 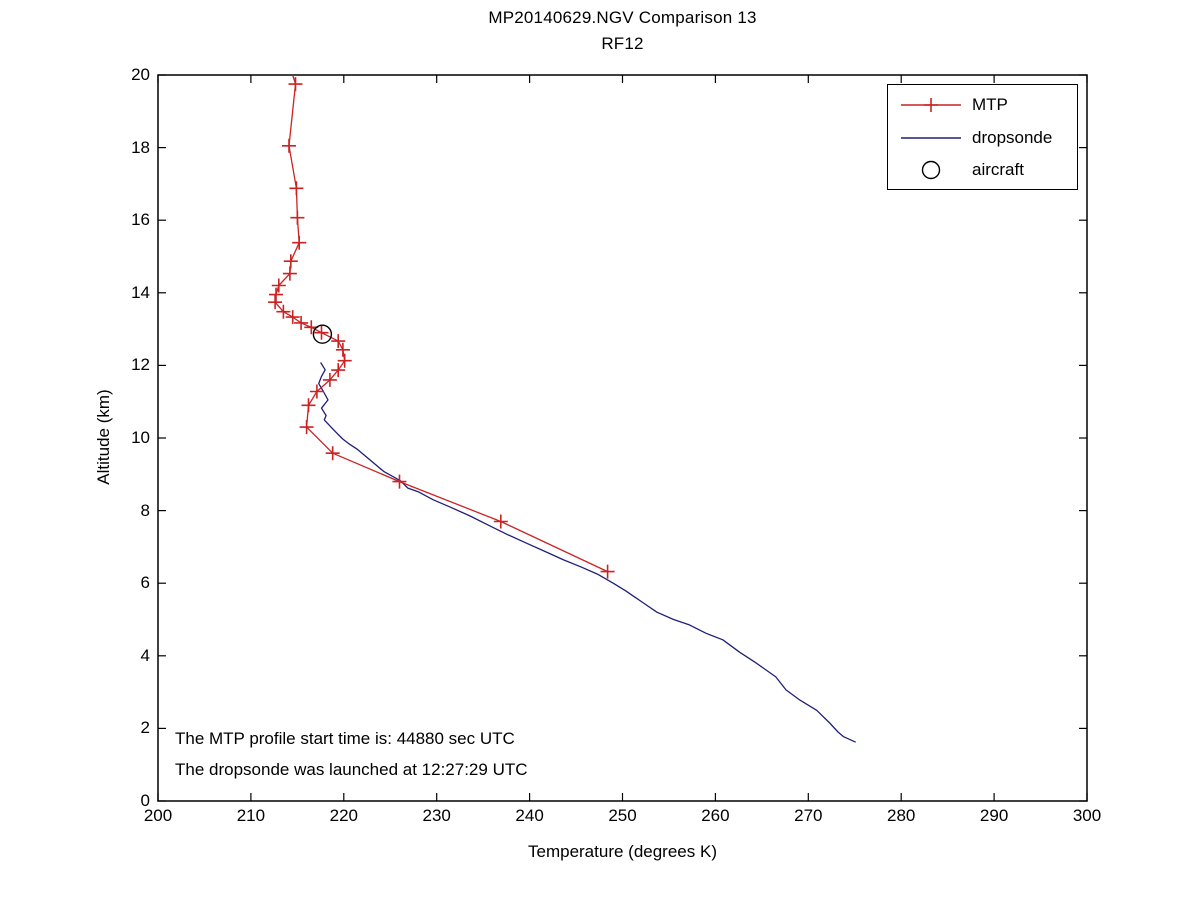 I want to click on chart-title: MP20140629.NGV Comparison 13, so click(x=622, y=17).